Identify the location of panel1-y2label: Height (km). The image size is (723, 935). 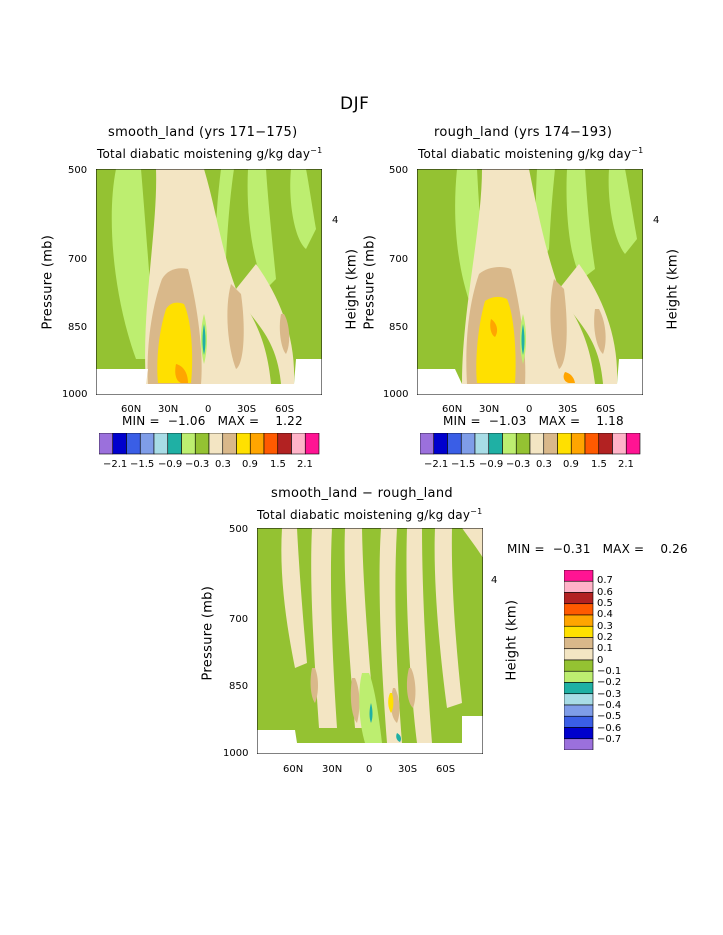
(352, 289).